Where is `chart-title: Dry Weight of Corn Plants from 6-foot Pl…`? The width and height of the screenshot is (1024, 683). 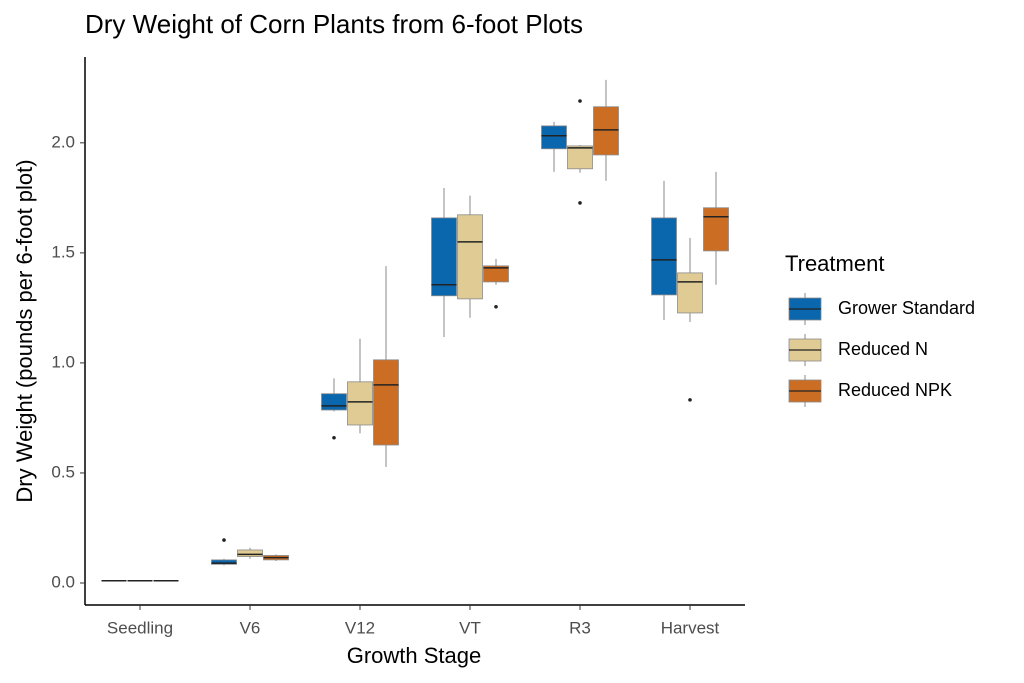 chart-title: Dry Weight of Corn Plants from 6-foot Pl… is located at coordinates (334, 24).